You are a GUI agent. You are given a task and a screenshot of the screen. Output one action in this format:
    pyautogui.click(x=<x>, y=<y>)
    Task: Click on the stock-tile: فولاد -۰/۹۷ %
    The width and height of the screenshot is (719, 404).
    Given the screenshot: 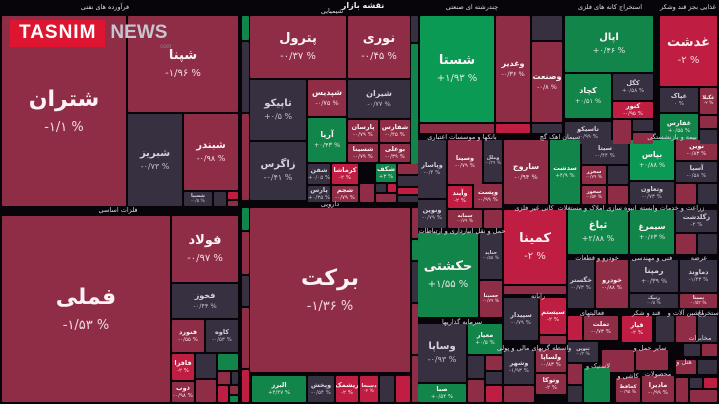 What is the action you would take?
    pyautogui.click(x=205, y=249)
    